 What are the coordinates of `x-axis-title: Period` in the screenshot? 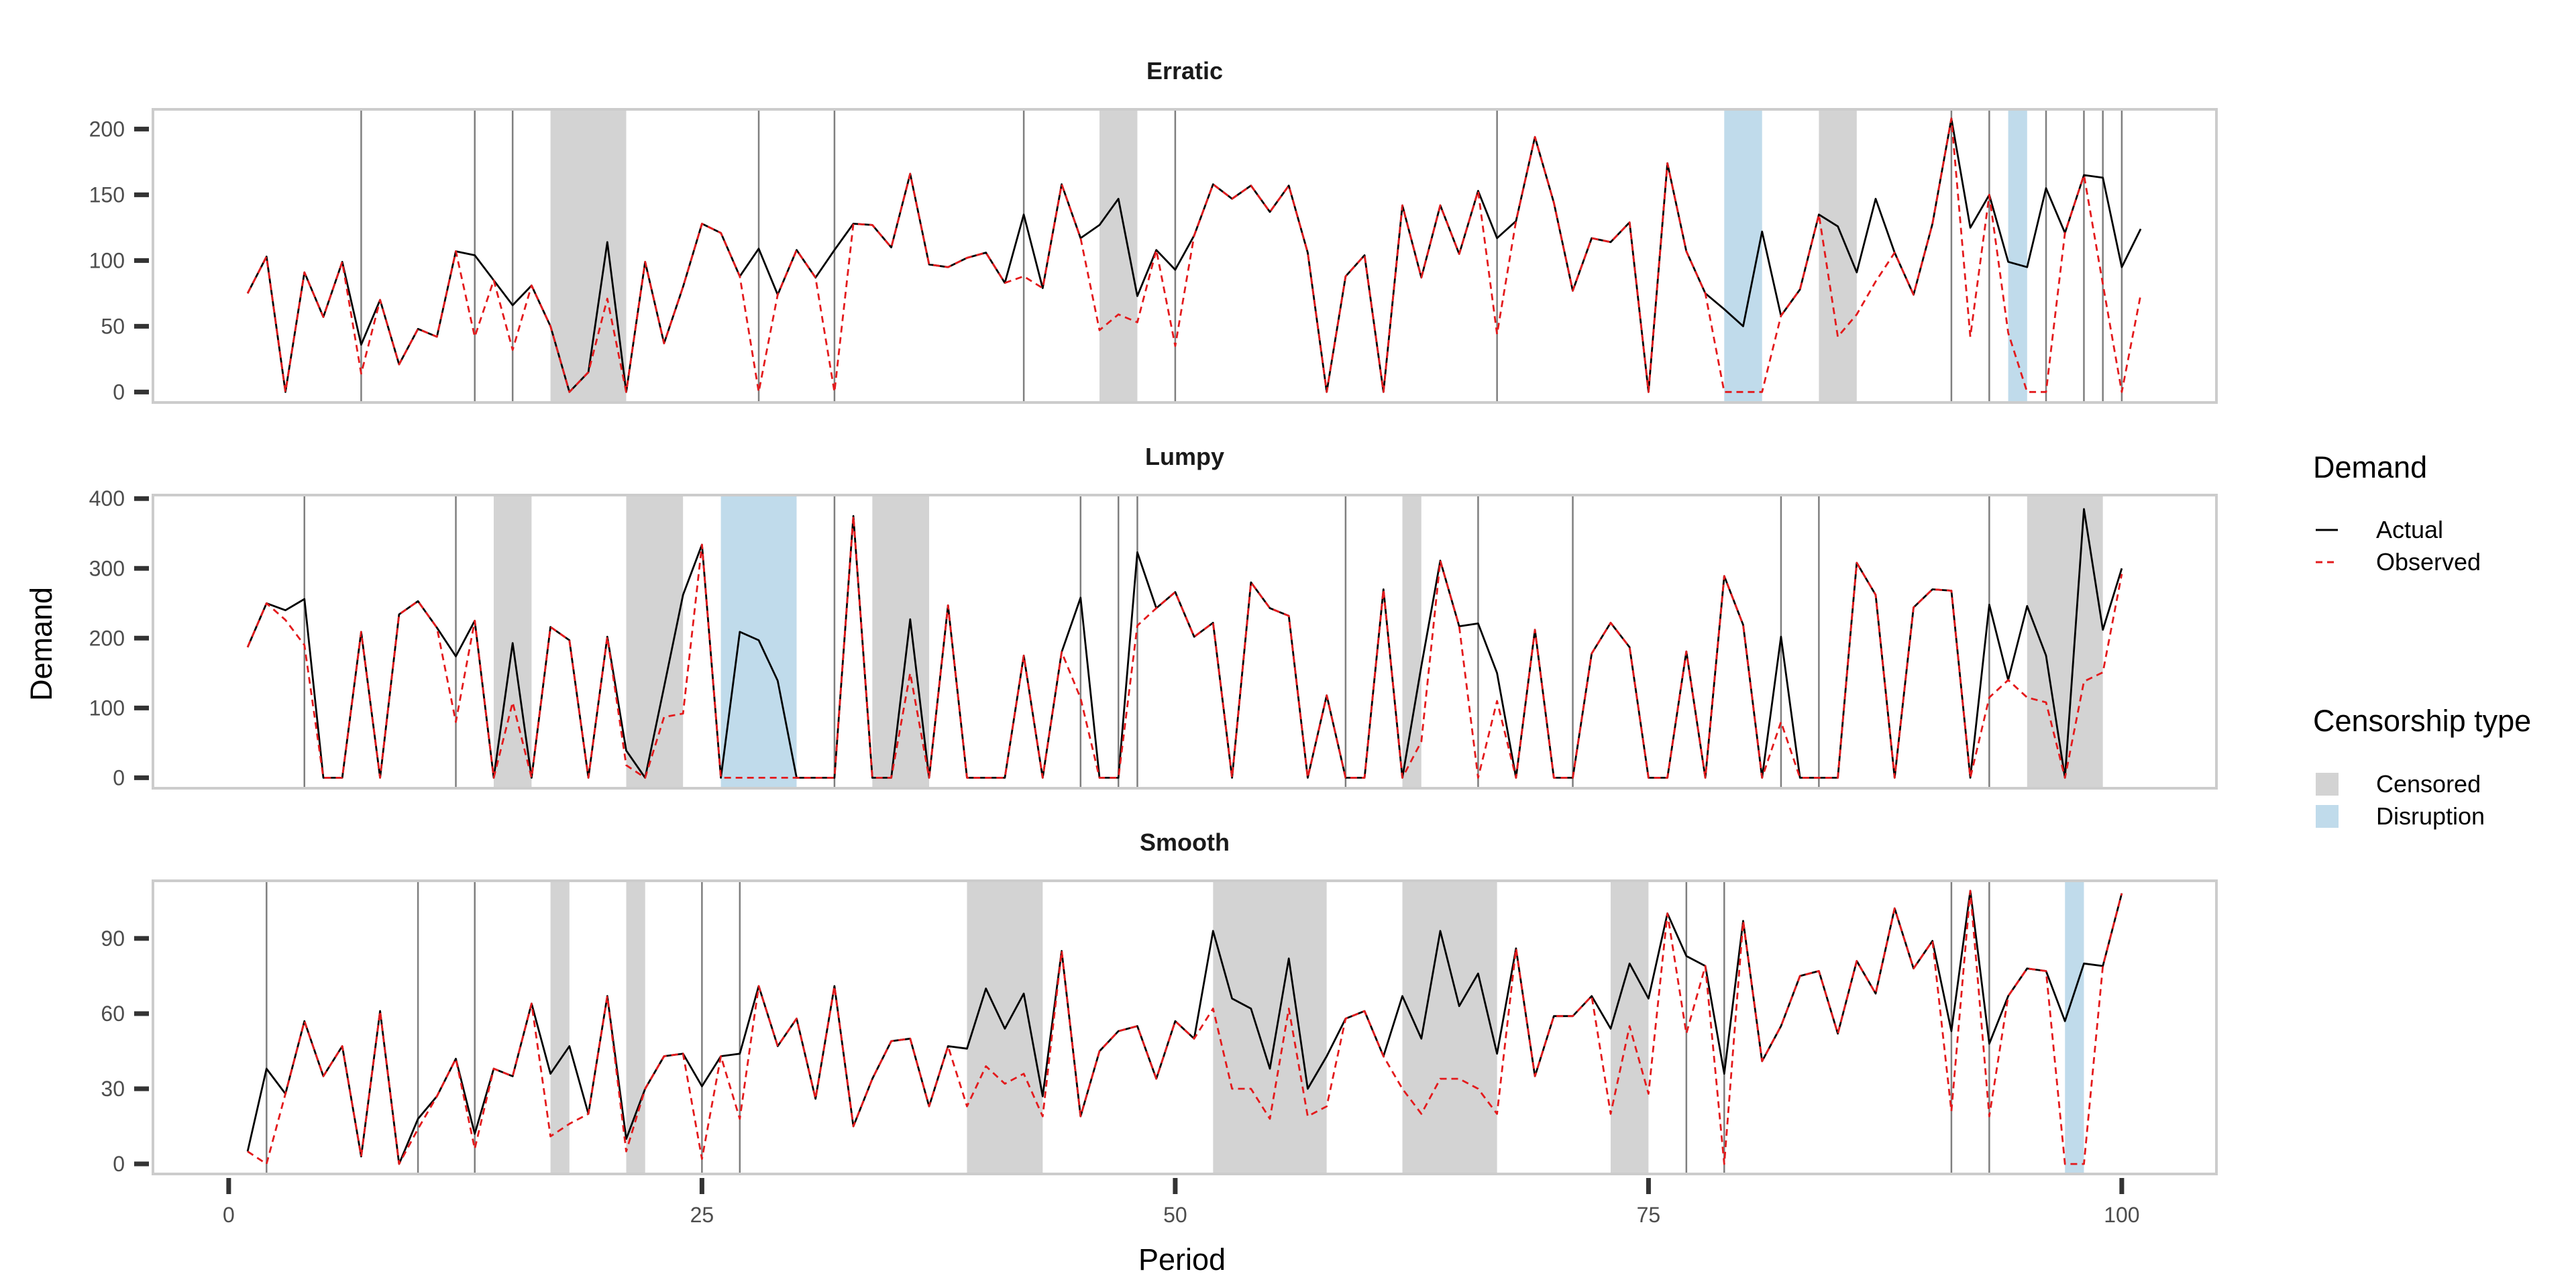 It's located at (1182, 1259).